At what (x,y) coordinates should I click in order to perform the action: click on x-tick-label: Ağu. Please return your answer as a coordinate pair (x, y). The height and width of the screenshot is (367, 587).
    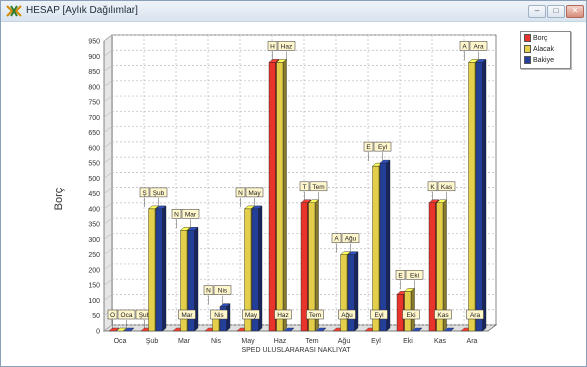
    Looking at the image, I should click on (344, 341).